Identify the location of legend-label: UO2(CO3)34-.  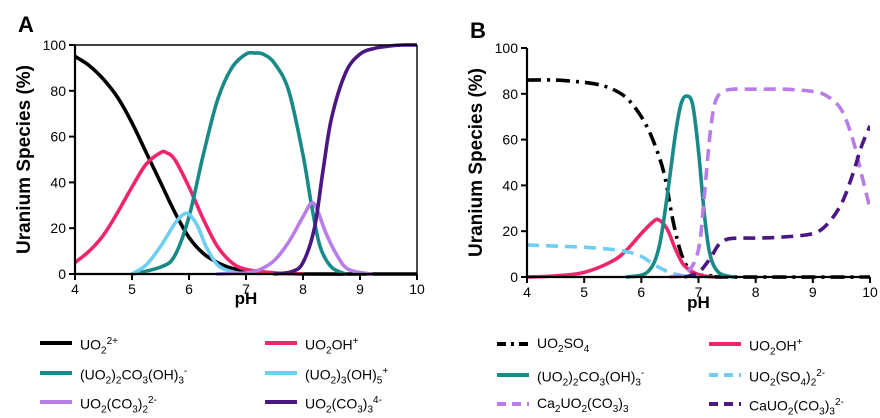
(343, 405).